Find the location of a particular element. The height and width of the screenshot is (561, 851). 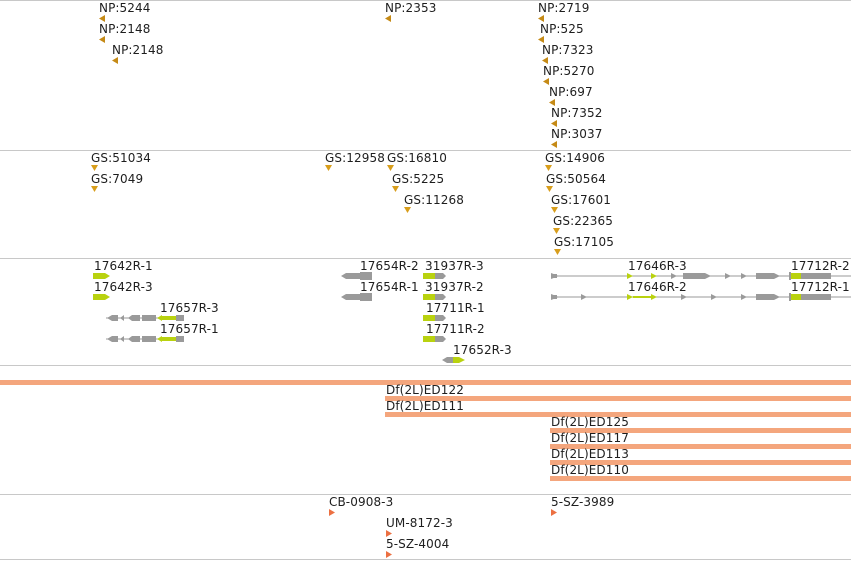

insertion-label: 5-SZ-4004 is located at coordinates (418, 544).